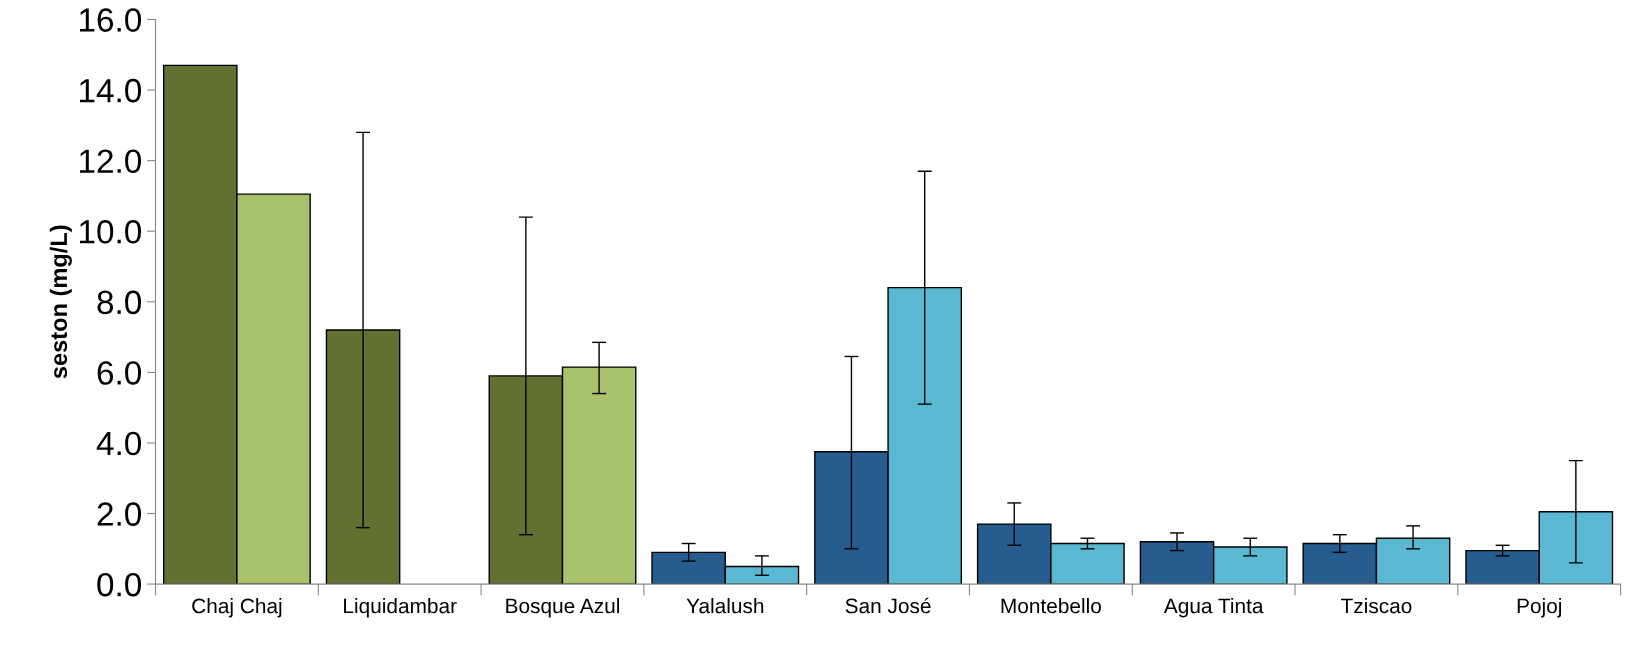  What do you see at coordinates (119, 514) in the screenshot?
I see `y-tick-label: 2.0` at bounding box center [119, 514].